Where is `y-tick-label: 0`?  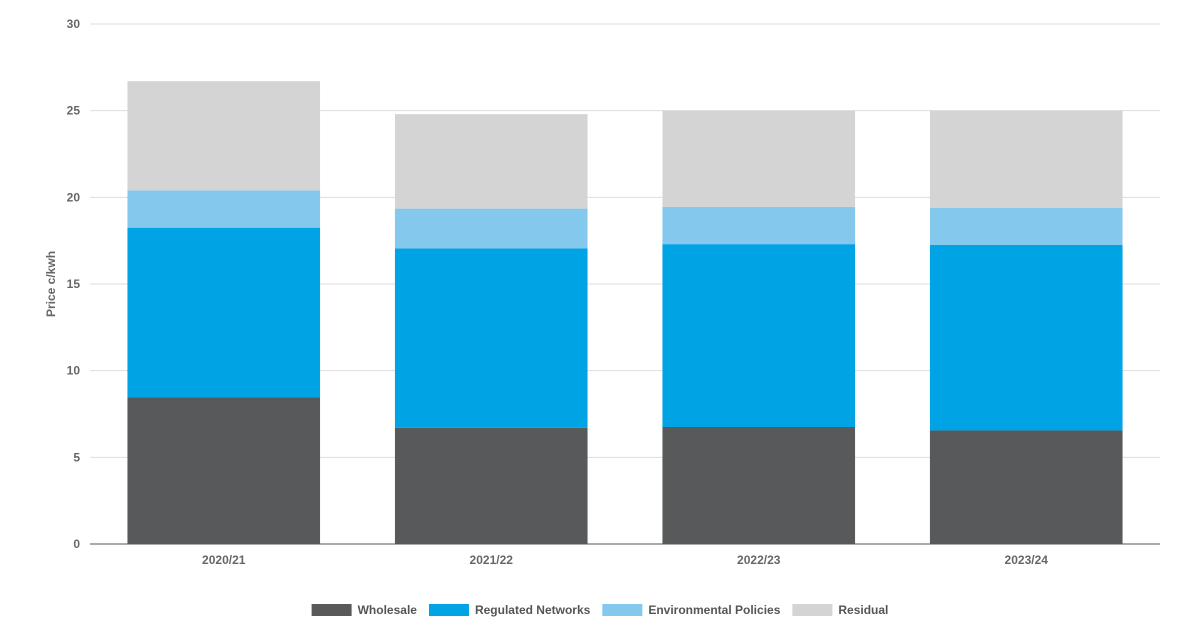
y-tick-label: 0 is located at coordinates (76, 544).